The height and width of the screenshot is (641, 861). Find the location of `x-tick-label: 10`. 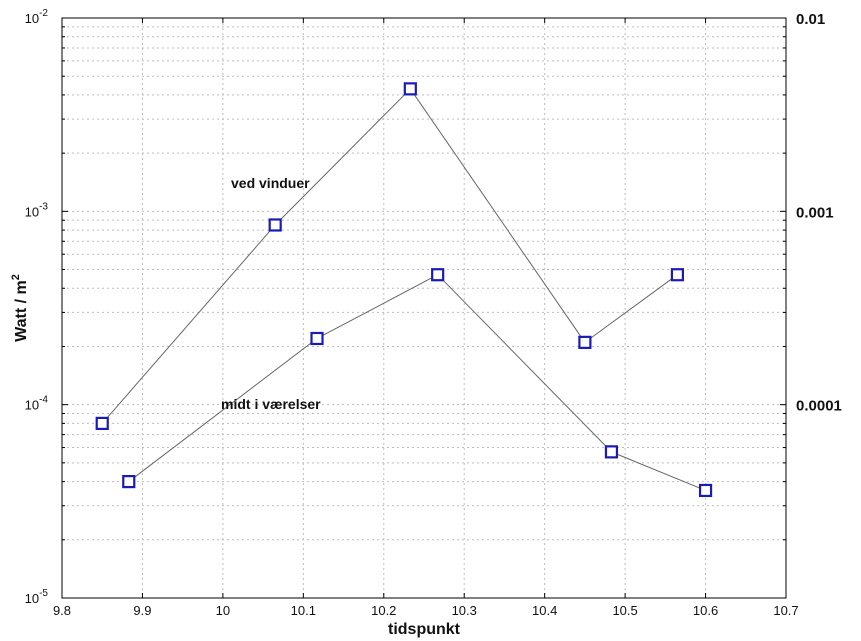

x-tick-label: 10 is located at coordinates (223, 610).